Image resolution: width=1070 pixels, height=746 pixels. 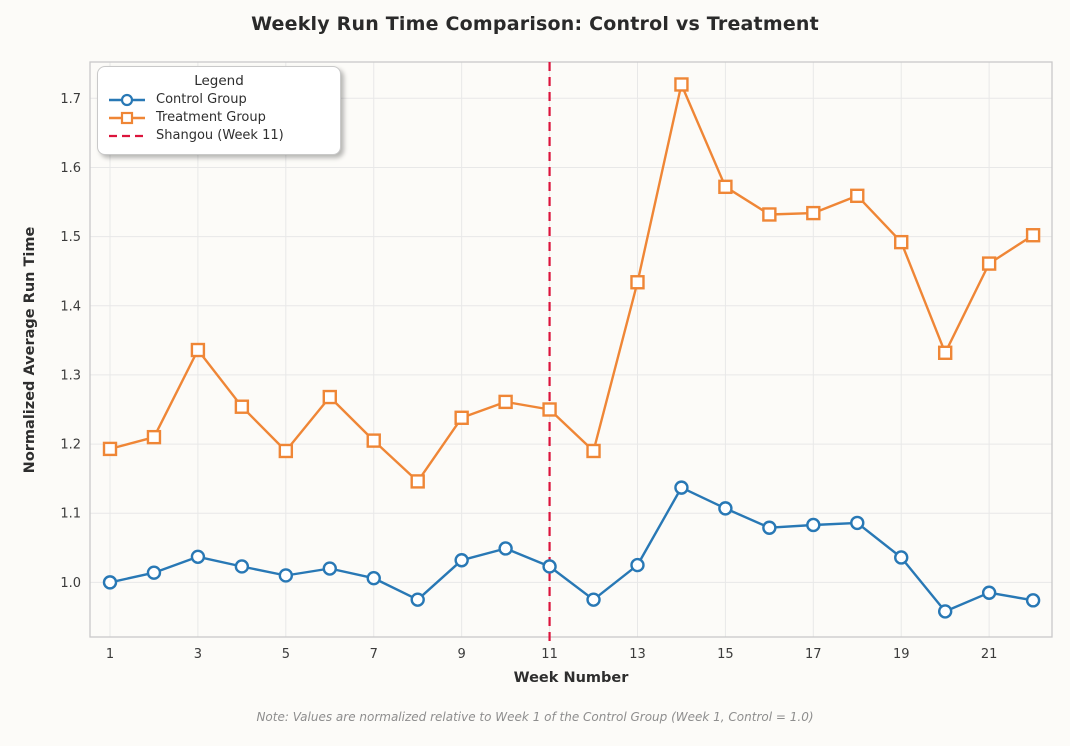 I want to click on legend-item-shangou: Shangou (Week 11), so click(x=219, y=135).